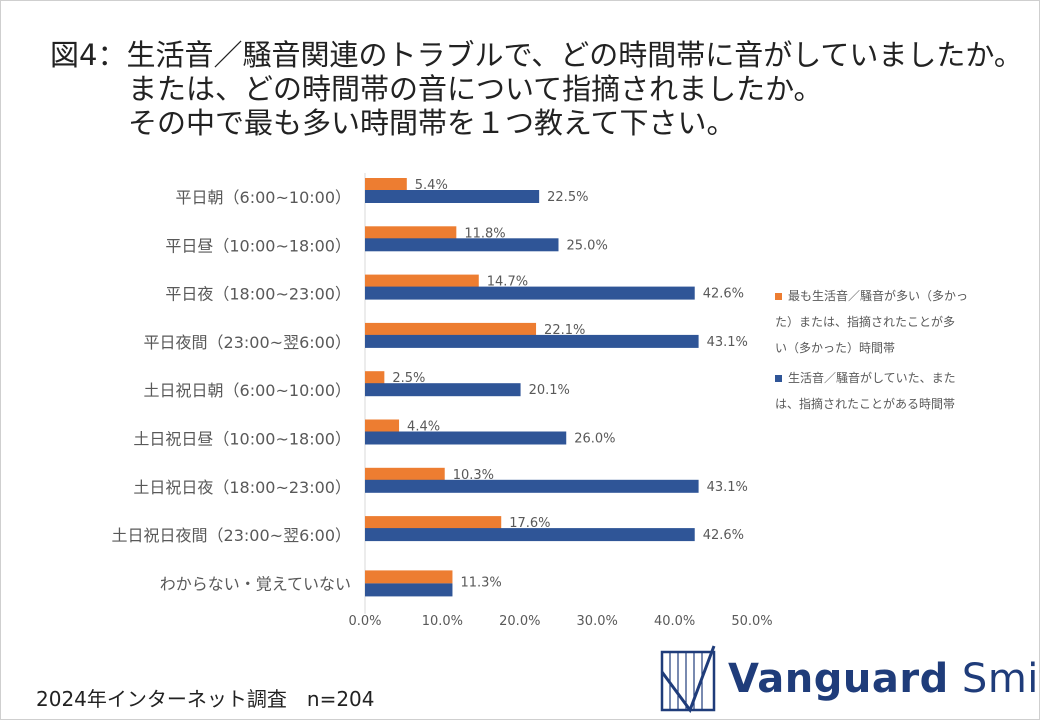 The height and width of the screenshot is (720, 1040). Describe the element at coordinates (536, 55) in the screenshot. I see `title-line-1: 図4：生活音／騒音関連のトラブルで、どの時間帯に音がしていましたか。` at that location.